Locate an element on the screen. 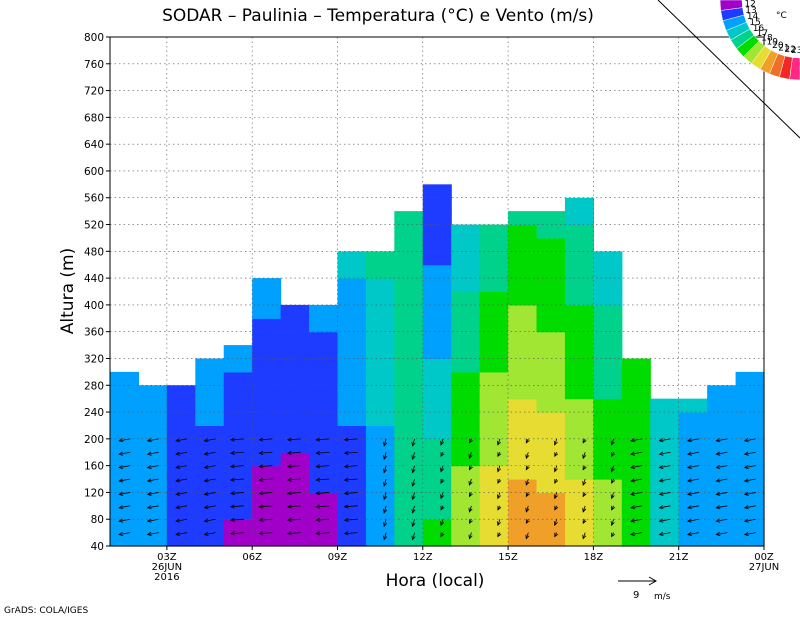 This screenshot has height=618, width=800. y-tick-label: 520 is located at coordinates (94, 226).